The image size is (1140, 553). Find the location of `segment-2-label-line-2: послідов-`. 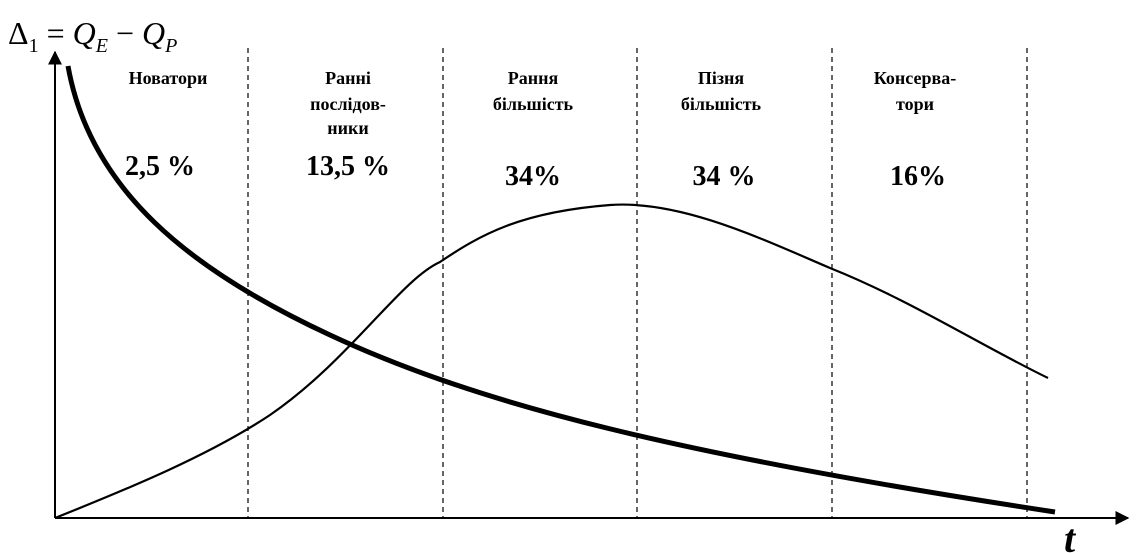

segment-2-label-line-2: послідов- is located at coordinates (348, 104).